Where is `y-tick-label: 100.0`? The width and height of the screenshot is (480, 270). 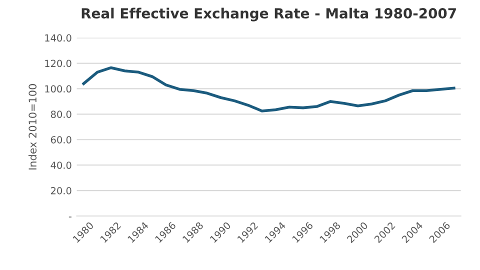
y-tick-label: 100.0 is located at coordinates (58, 89).